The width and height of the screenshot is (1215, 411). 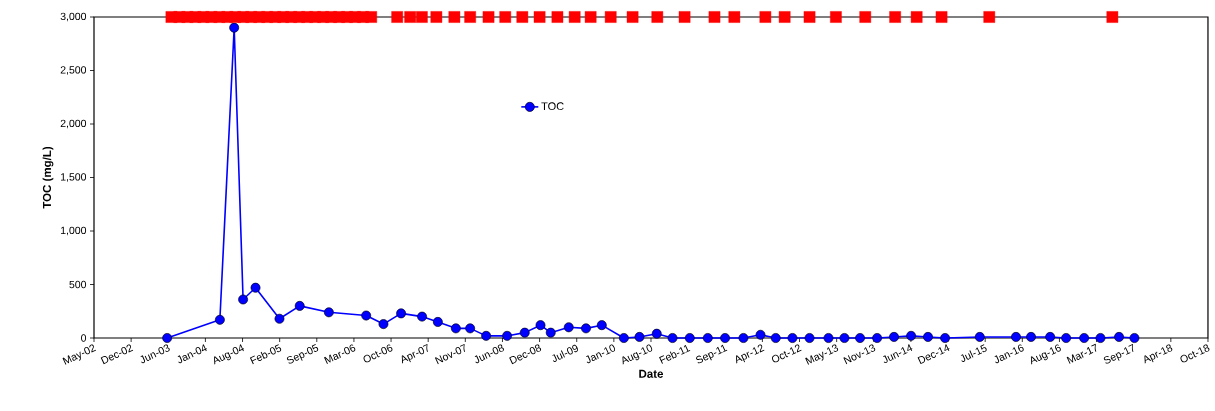 I want to click on x-axis-title: Date, so click(x=651, y=373).